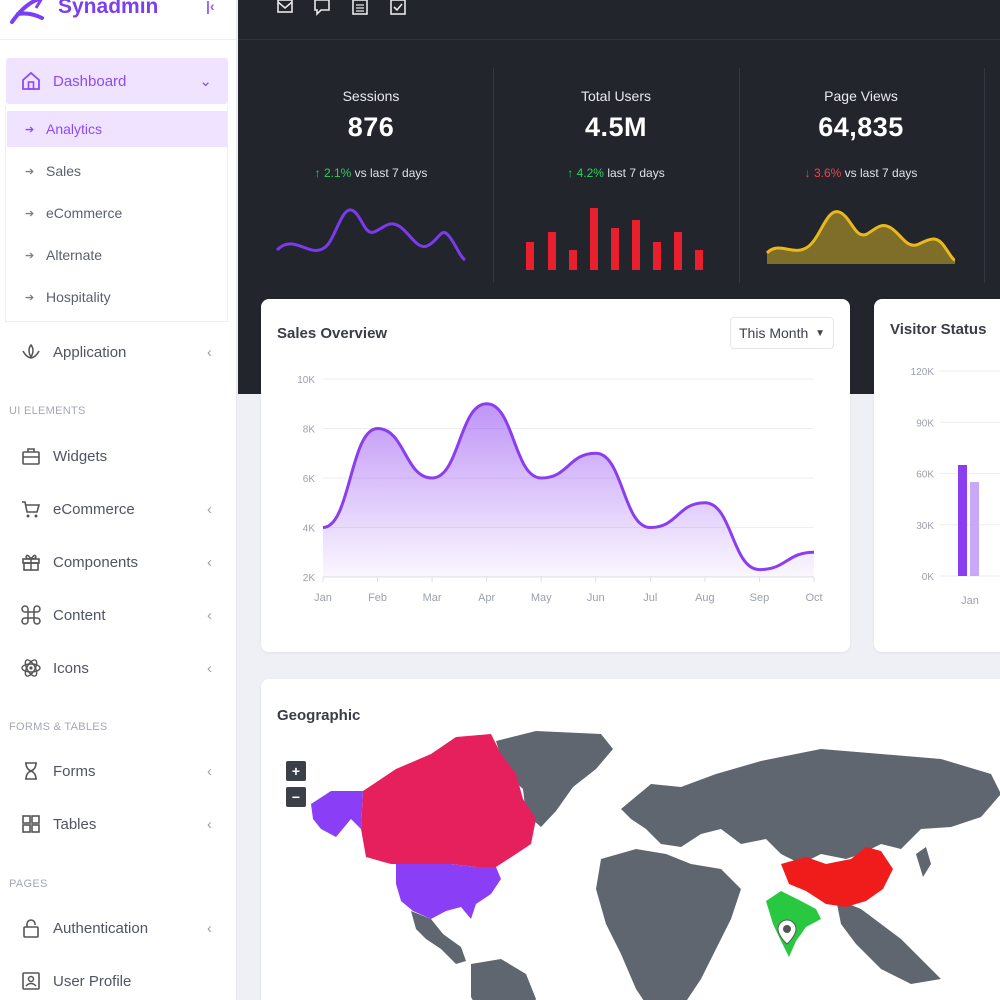 This screenshot has width=1000, height=1000. I want to click on submenu-item-label: Hospitality, so click(78, 297).